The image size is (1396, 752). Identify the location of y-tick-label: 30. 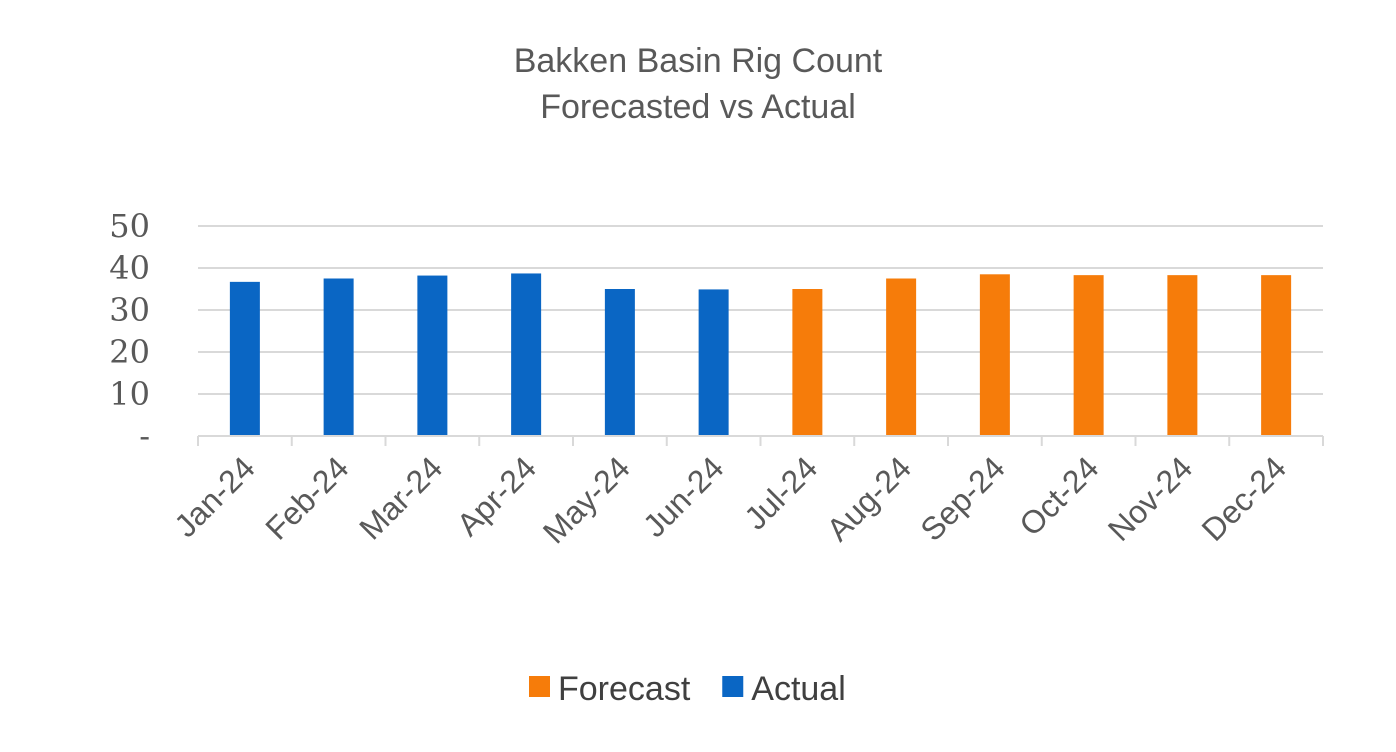
(129, 310).